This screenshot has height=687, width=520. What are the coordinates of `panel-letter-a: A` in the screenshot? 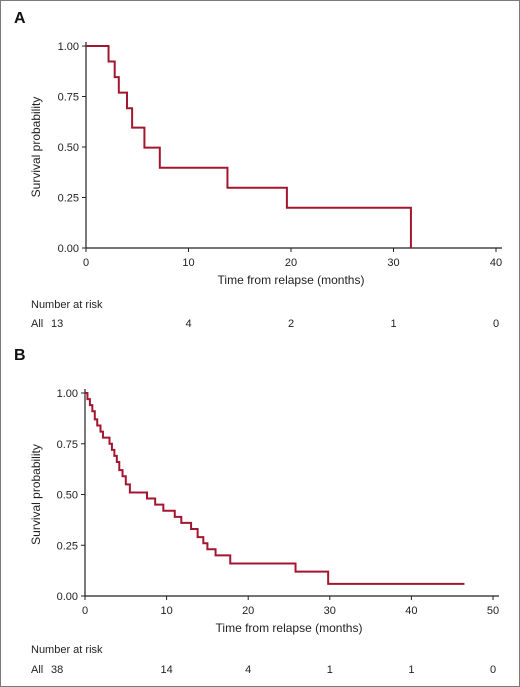 It's located at (20, 18).